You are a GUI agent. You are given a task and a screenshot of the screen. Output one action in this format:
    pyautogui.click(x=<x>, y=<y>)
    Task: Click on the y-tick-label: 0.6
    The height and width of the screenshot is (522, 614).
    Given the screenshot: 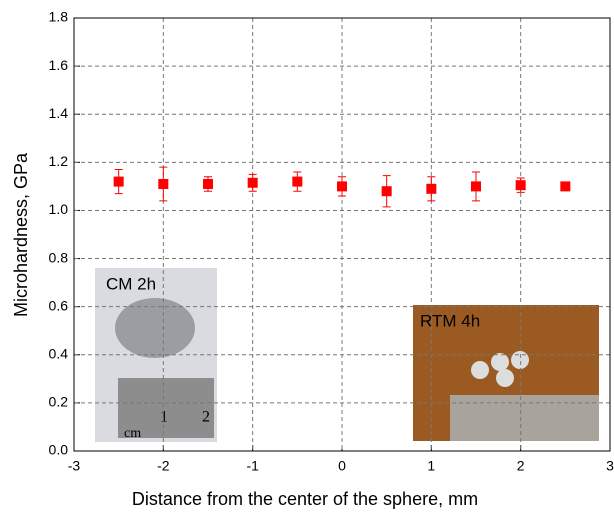 What is the action you would take?
    pyautogui.click(x=59, y=305)
    